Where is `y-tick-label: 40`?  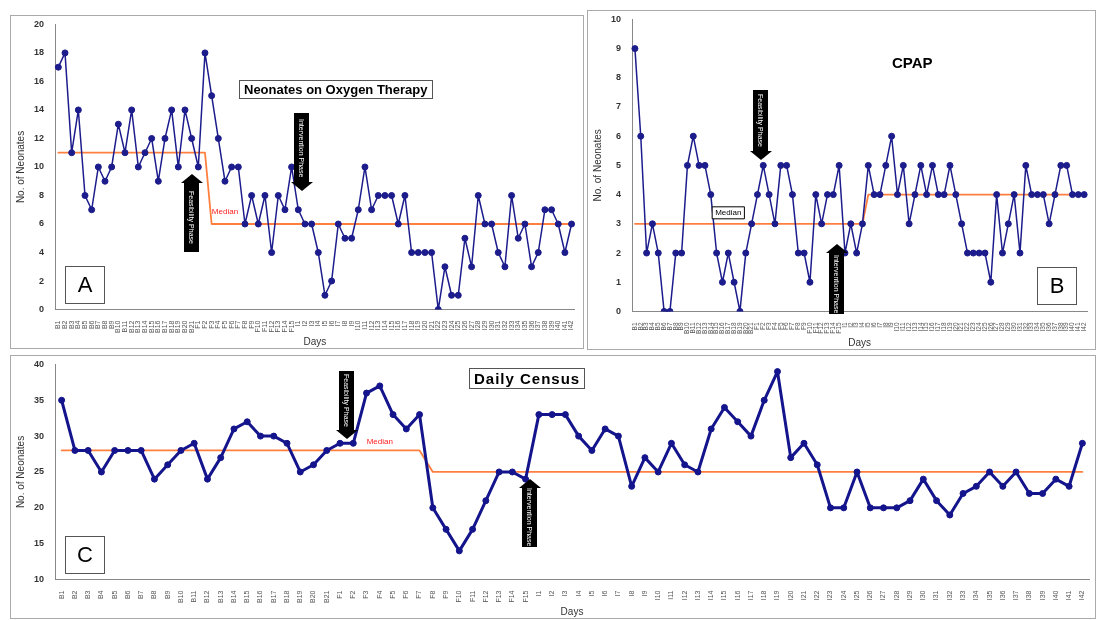 y-tick-label: 40 is located at coordinates (39, 363).